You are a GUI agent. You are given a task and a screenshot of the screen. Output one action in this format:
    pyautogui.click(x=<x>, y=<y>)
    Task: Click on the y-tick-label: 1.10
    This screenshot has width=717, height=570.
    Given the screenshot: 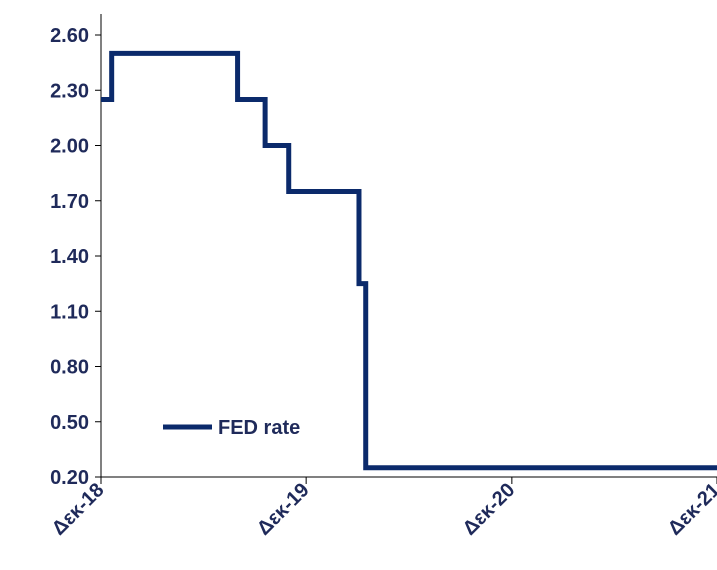 What is the action you would take?
    pyautogui.click(x=69, y=312)
    